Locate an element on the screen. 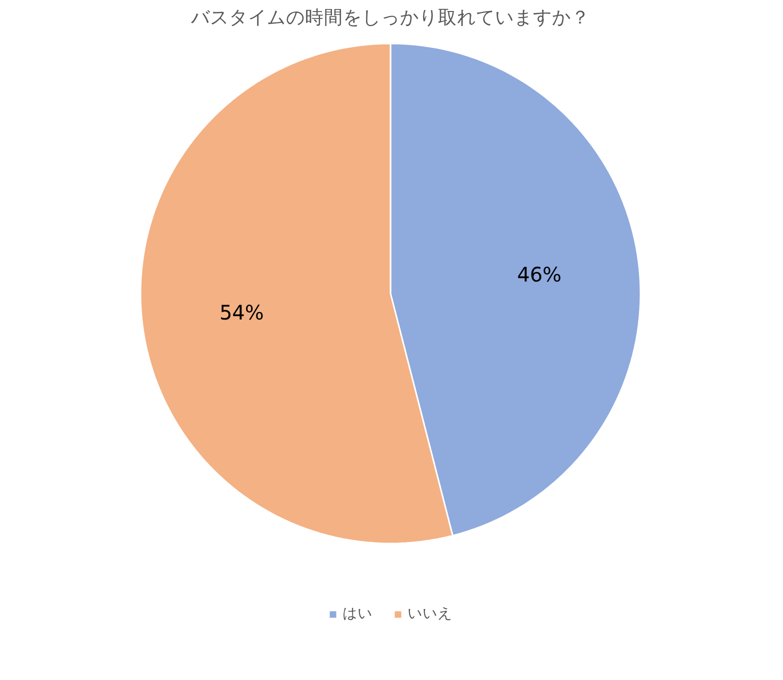 Image resolution: width=783 pixels, height=680 pixels. data-label: 46% is located at coordinates (539, 274).